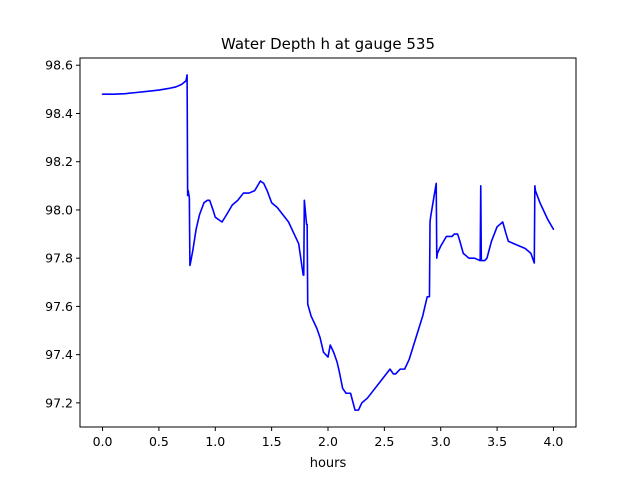  Describe the element at coordinates (554, 441) in the screenshot. I see `x-tick-label: 4.0` at that location.